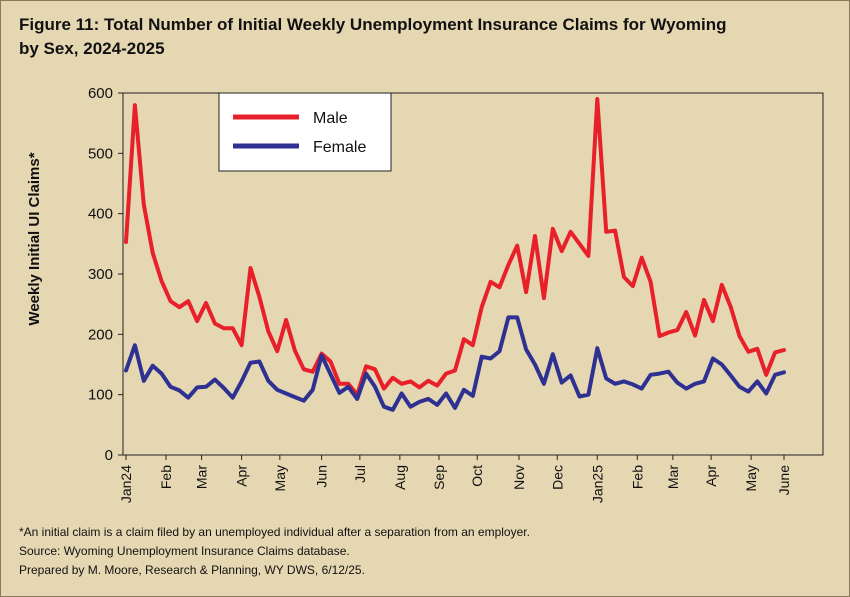 Image resolution: width=850 pixels, height=597 pixels. I want to click on legend-female-label: Female, so click(339, 147).